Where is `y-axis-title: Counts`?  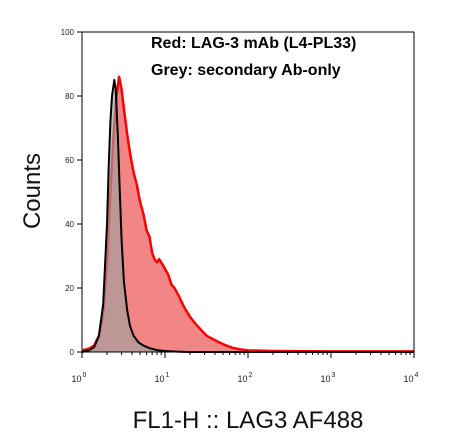 y-axis-title: Counts is located at coordinates (32, 191).